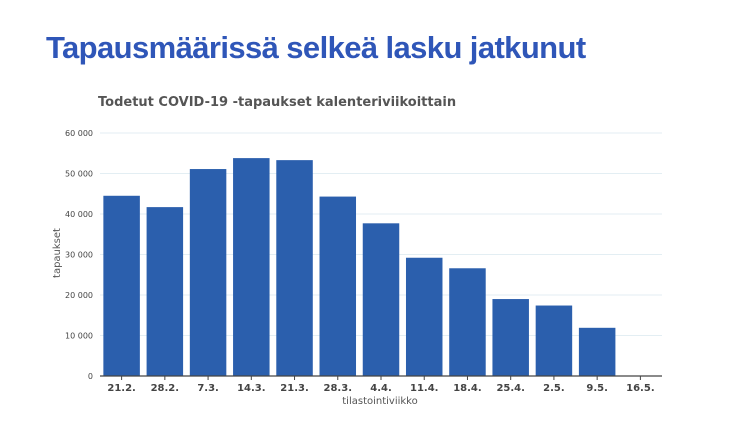 Image resolution: width=754 pixels, height=424 pixels. Describe the element at coordinates (79, 214) in the screenshot. I see `y-tick-label: 40 000` at that location.